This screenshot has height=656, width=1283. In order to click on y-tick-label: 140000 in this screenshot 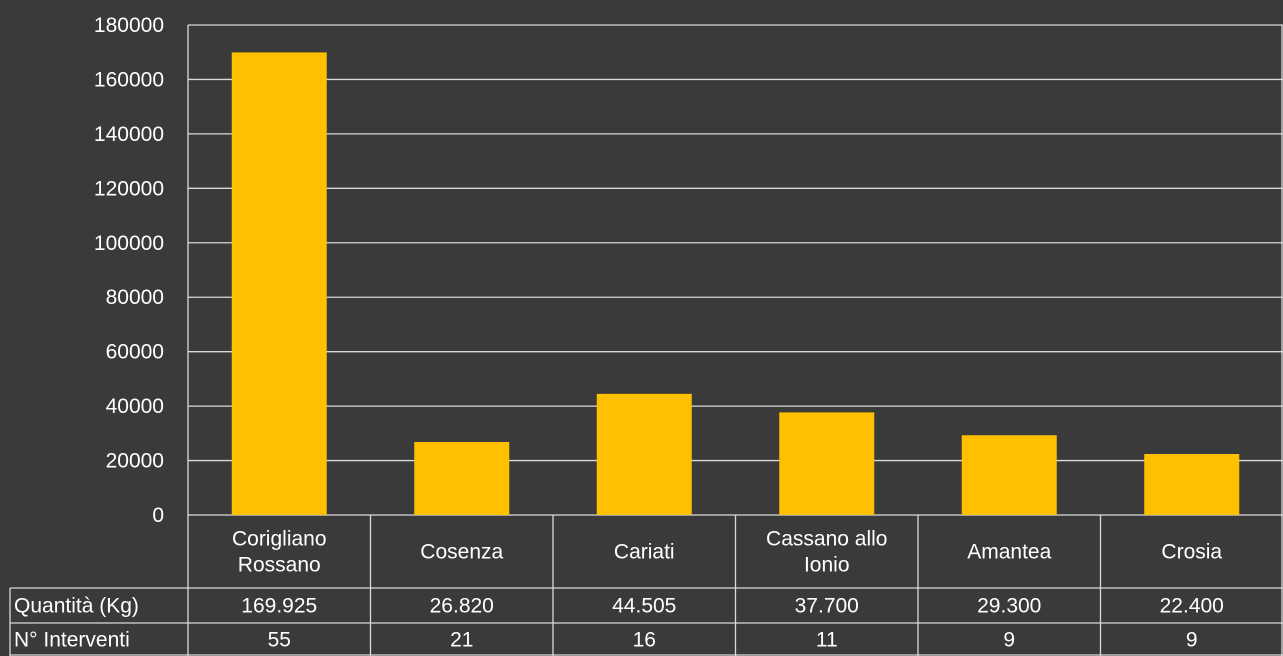, I will do `click(129, 134)`.